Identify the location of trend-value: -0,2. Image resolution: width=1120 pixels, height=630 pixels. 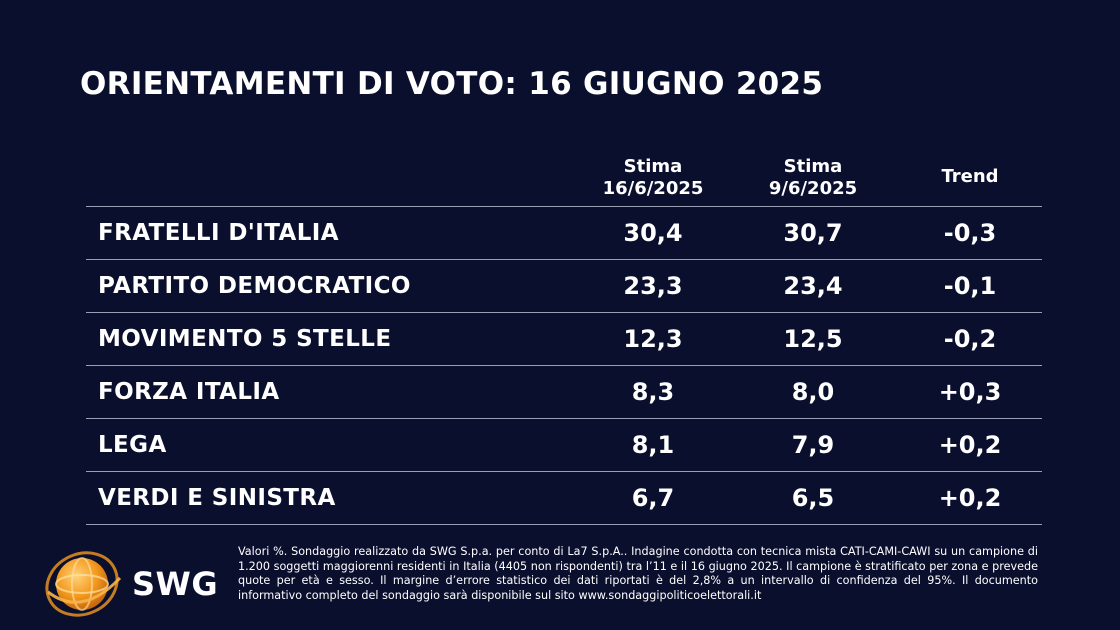
(970, 339).